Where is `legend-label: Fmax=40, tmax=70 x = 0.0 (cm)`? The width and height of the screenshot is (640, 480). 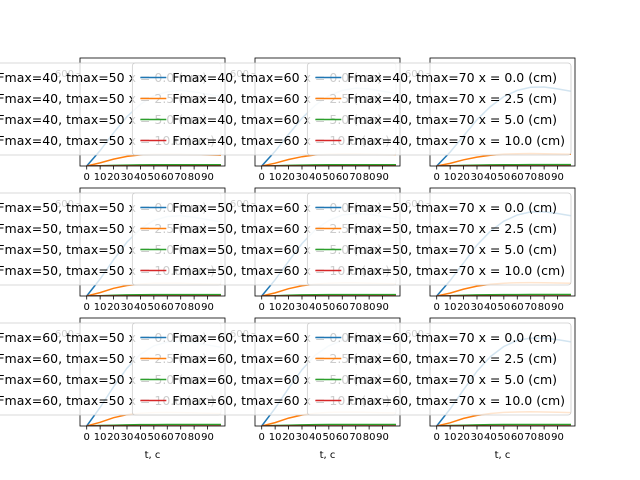 legend-label: Fmax=40, tmax=70 x = 0.0 (cm) is located at coordinates (452, 77).